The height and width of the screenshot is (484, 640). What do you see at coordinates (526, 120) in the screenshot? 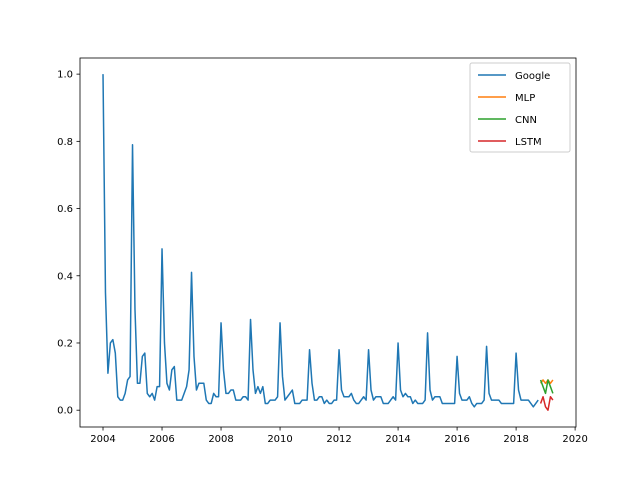
I see `legend-label-cnn: CNN` at bounding box center [526, 120].